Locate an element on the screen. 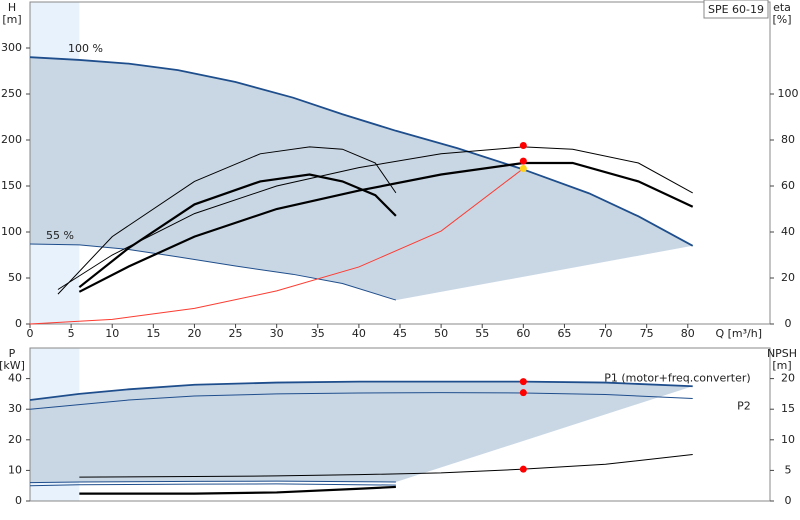 The image size is (800, 520). y2-tick-label: 10 is located at coordinates (788, 439).